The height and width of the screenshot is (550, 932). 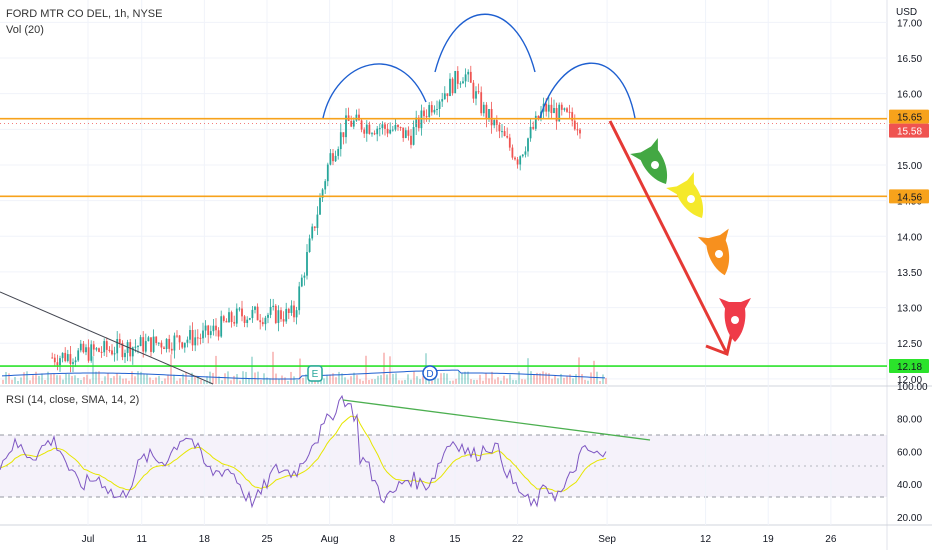 What do you see at coordinates (912, 387) in the screenshot?
I see `rsi-tick-label: 100.00` at bounding box center [912, 387].